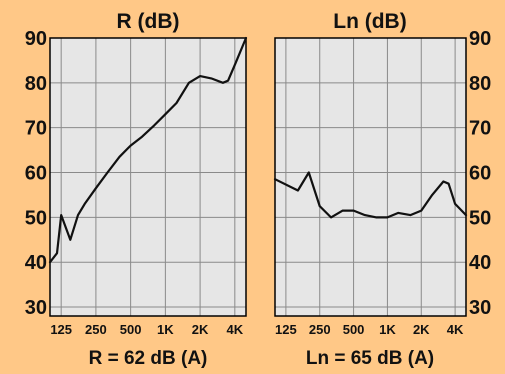 The height and width of the screenshot is (374, 505). Describe the element at coordinates (148, 21) in the screenshot. I see `chart-title: R (dB)` at that location.